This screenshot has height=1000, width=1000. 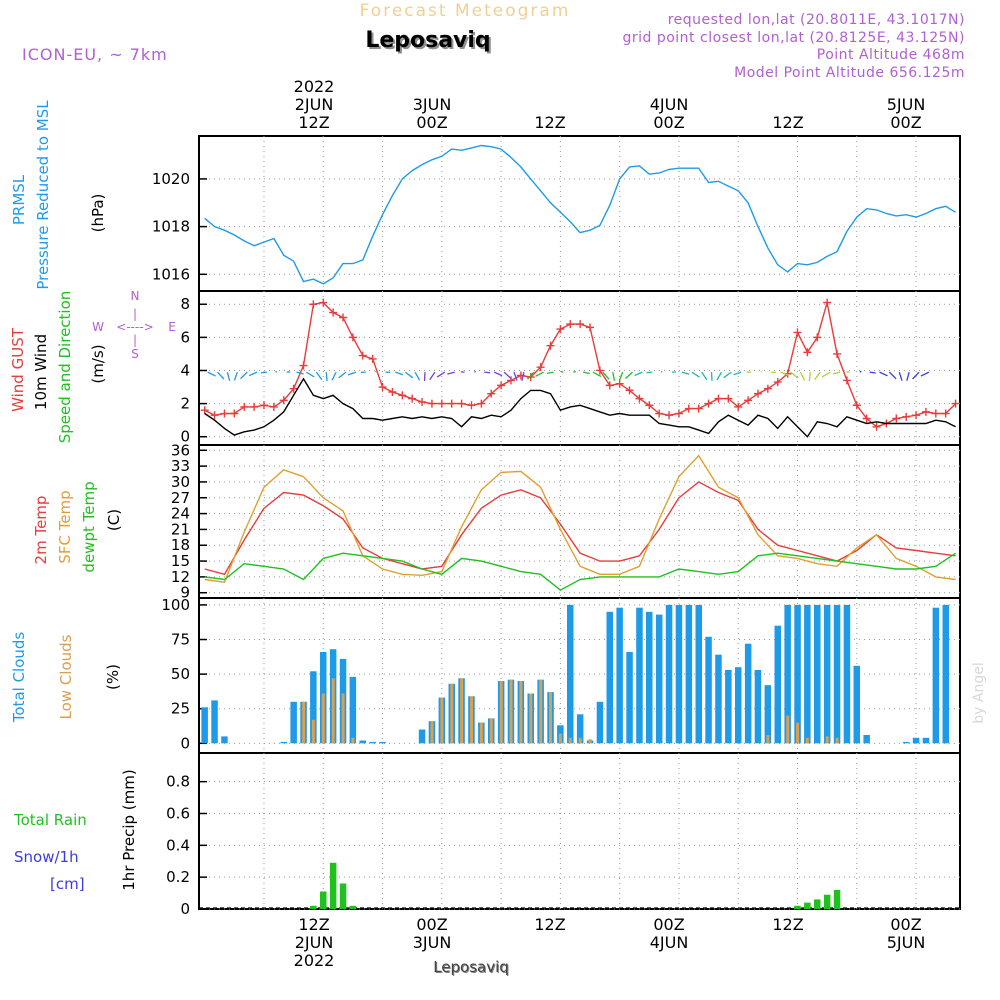 What do you see at coordinates (313, 122) in the screenshot?
I see `top-hour-label: 12Z` at bounding box center [313, 122].